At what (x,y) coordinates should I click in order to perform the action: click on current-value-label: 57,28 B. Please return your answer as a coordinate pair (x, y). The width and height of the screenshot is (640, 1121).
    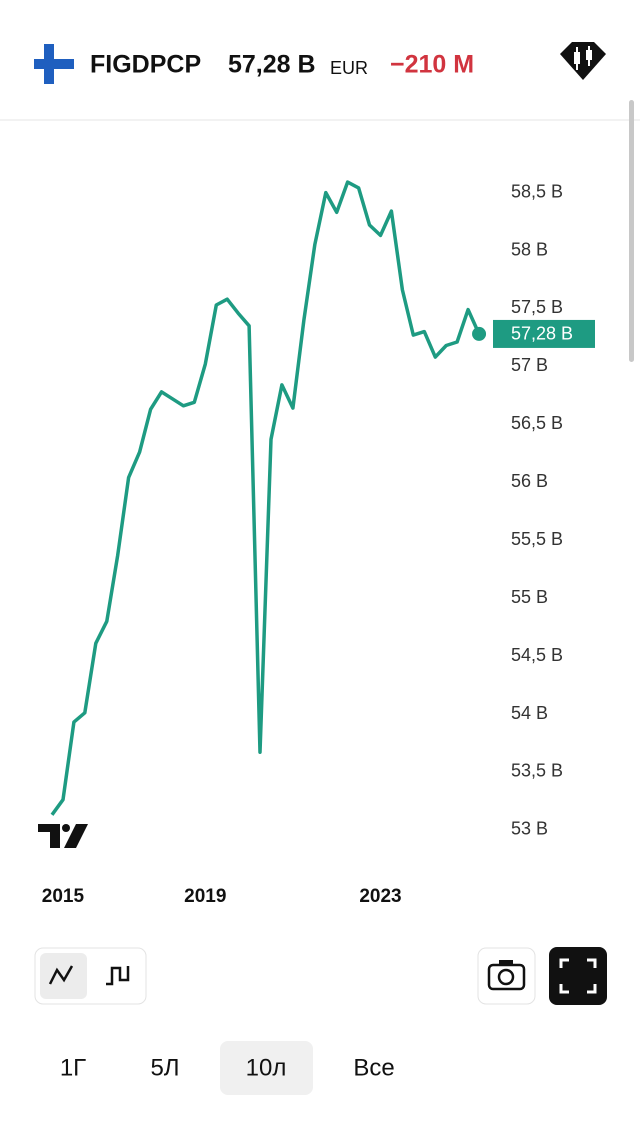
    Looking at the image, I should click on (542, 334).